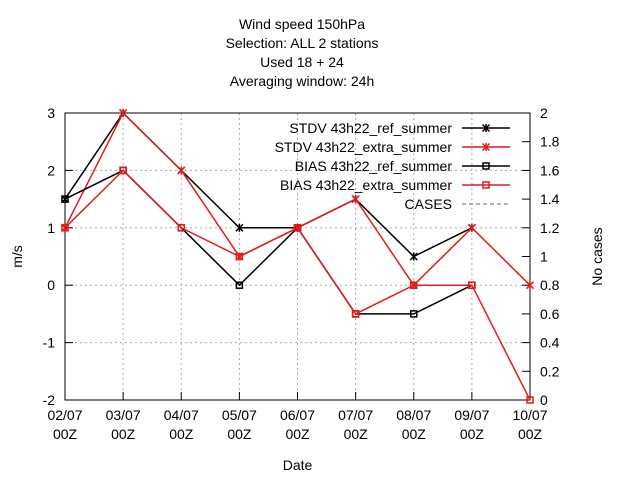  I want to click on x-tick-label: 02/07 00Z, so click(64, 424).